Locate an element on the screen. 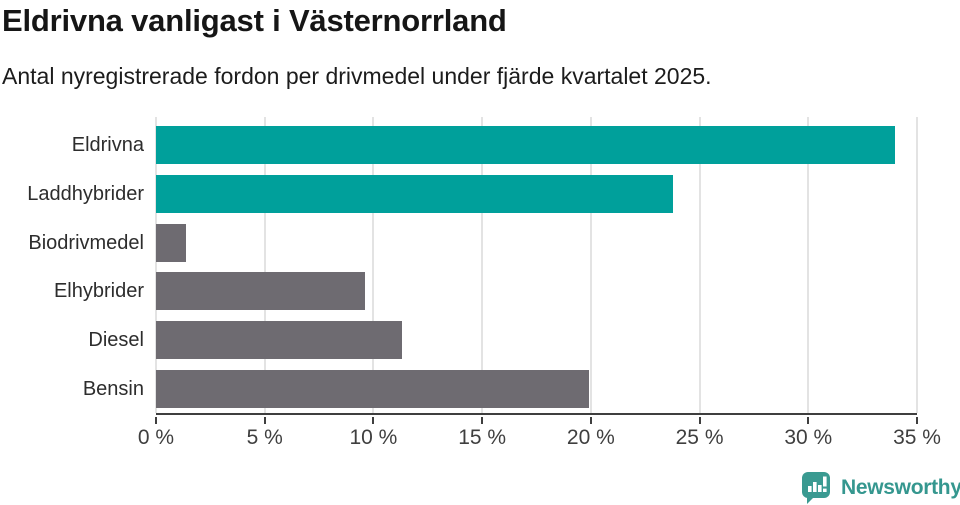 The image size is (960, 505). x-tick-label-10: 10 % is located at coordinates (373, 437).